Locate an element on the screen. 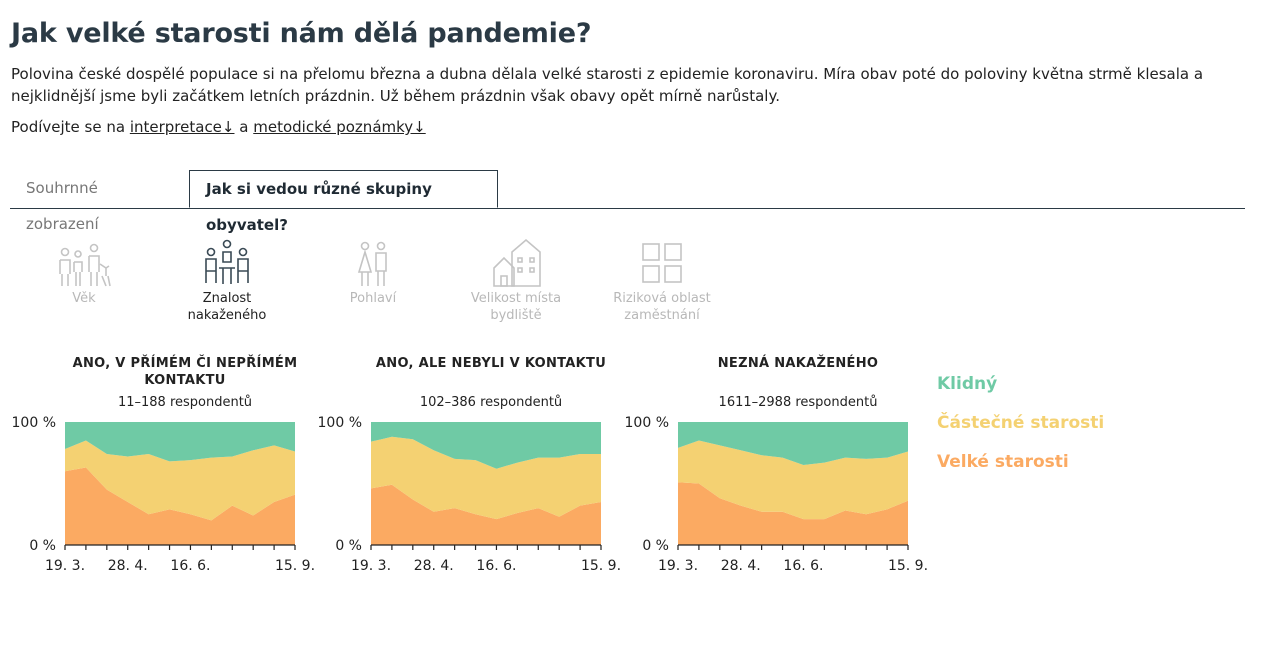 This screenshot has width=1280, height=650. see-prefix: Podívejte se na is located at coordinates (68, 127).